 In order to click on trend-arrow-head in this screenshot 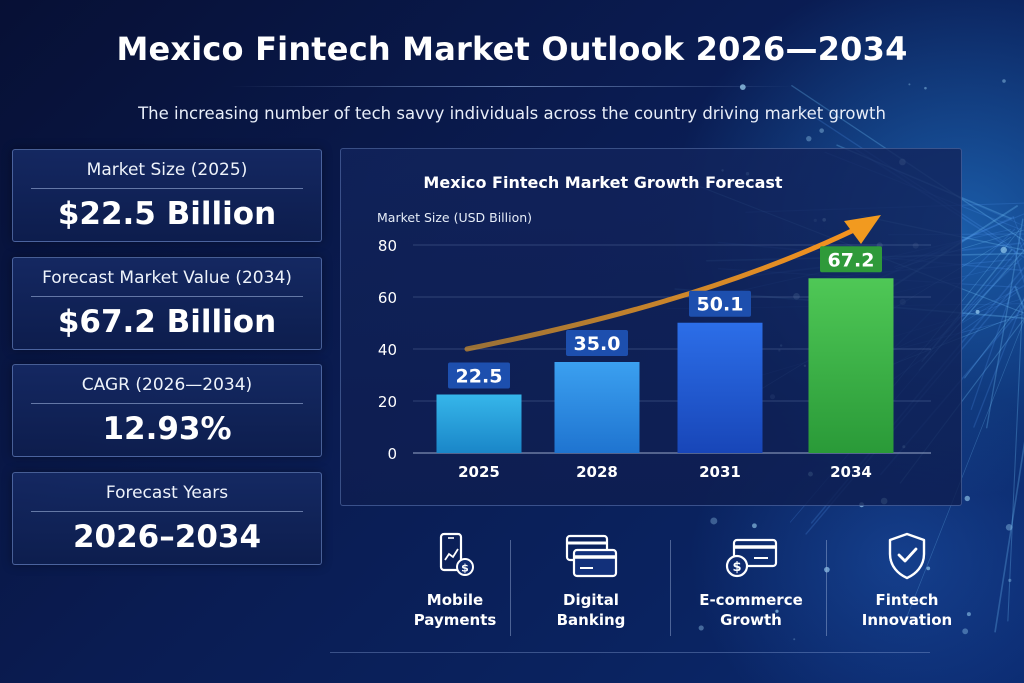, I will do `click(862, 229)`.